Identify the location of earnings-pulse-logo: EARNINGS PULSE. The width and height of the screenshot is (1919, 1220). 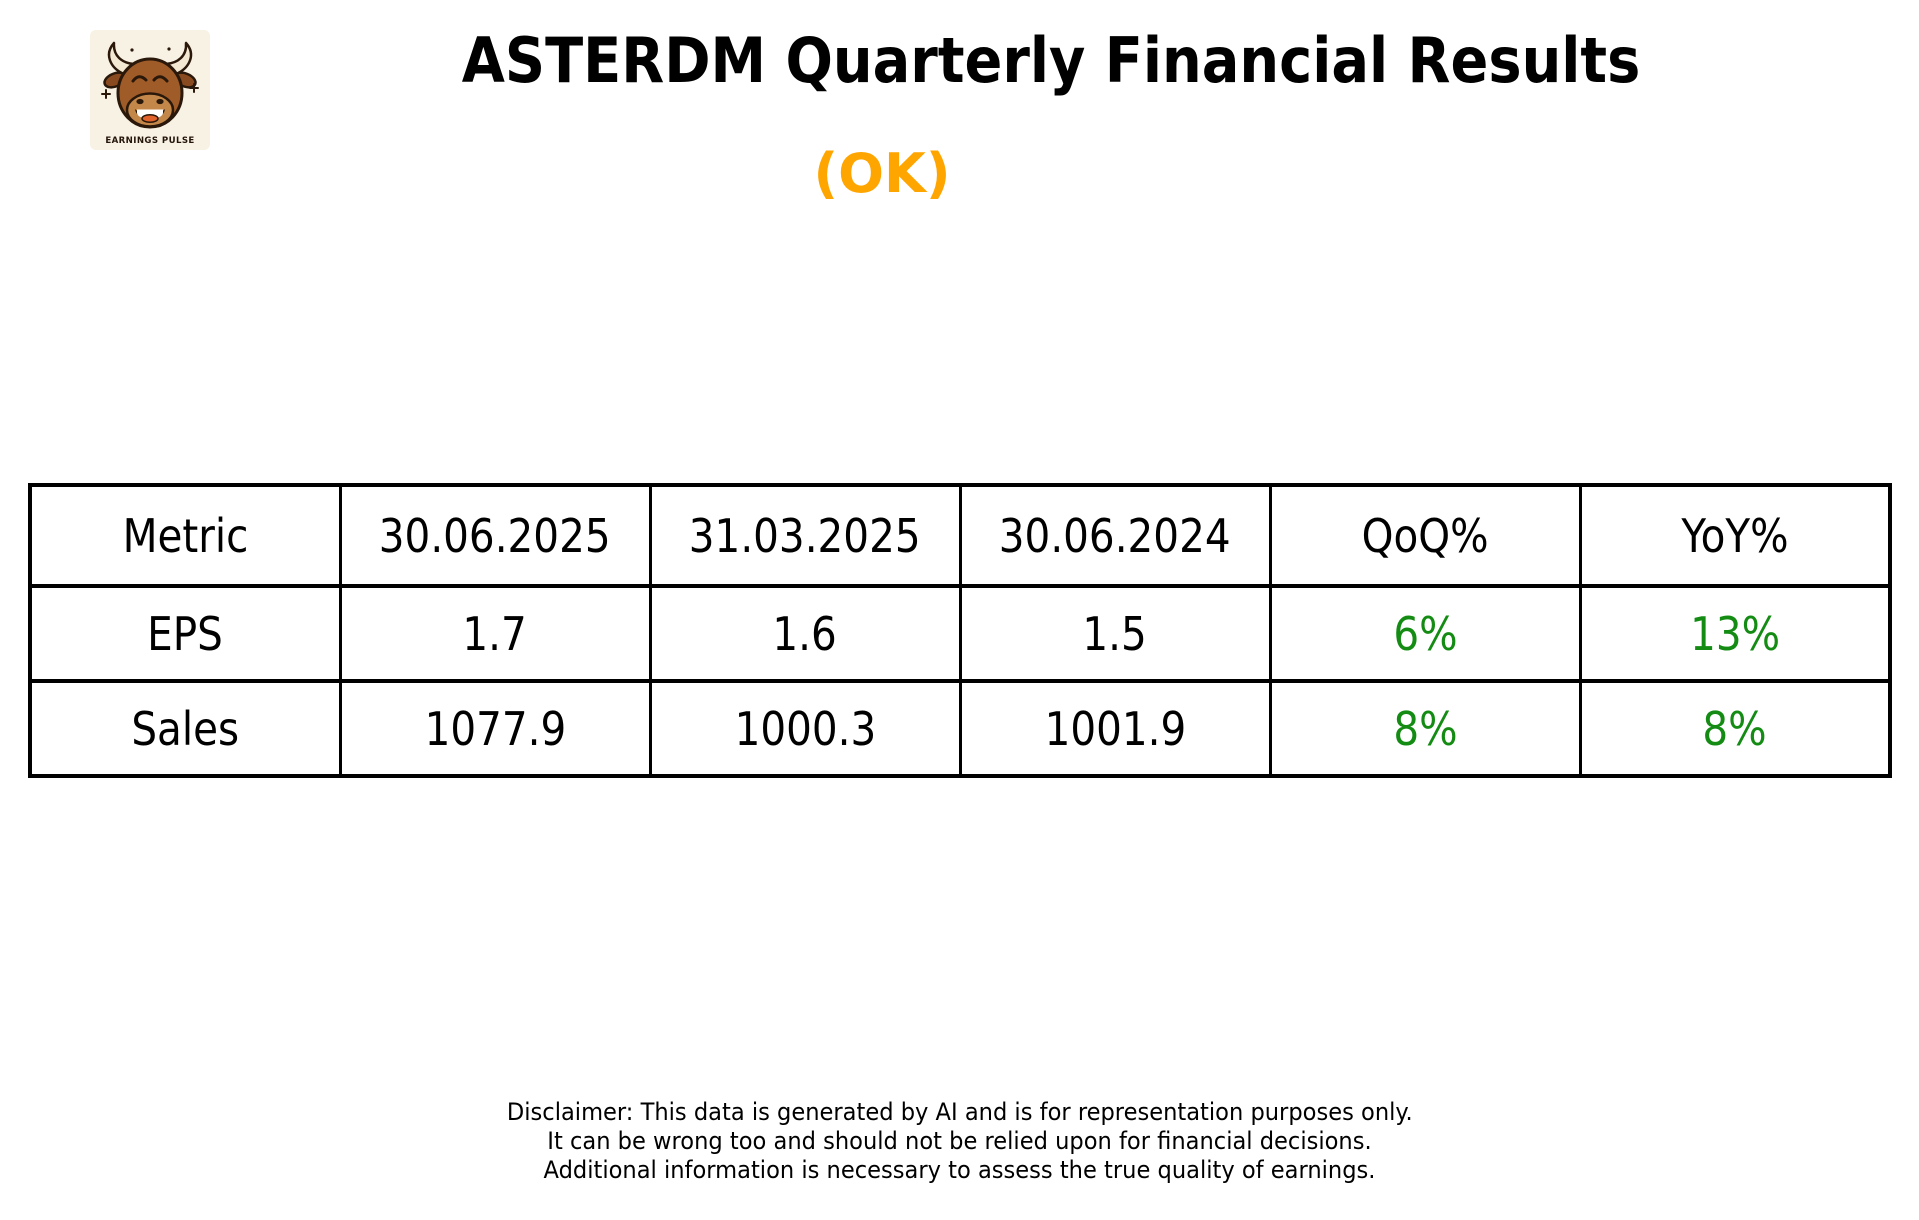
(150, 90).